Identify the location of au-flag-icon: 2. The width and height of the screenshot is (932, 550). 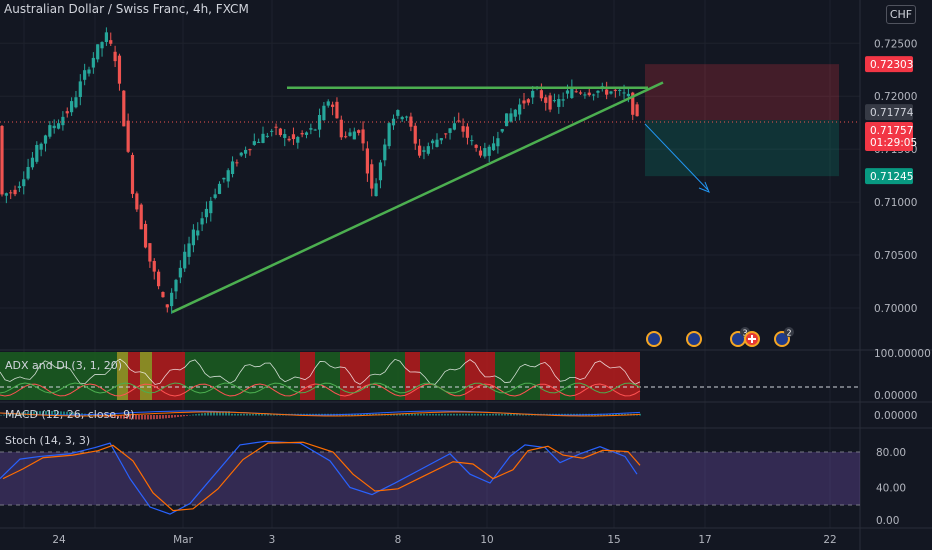
(784, 337).